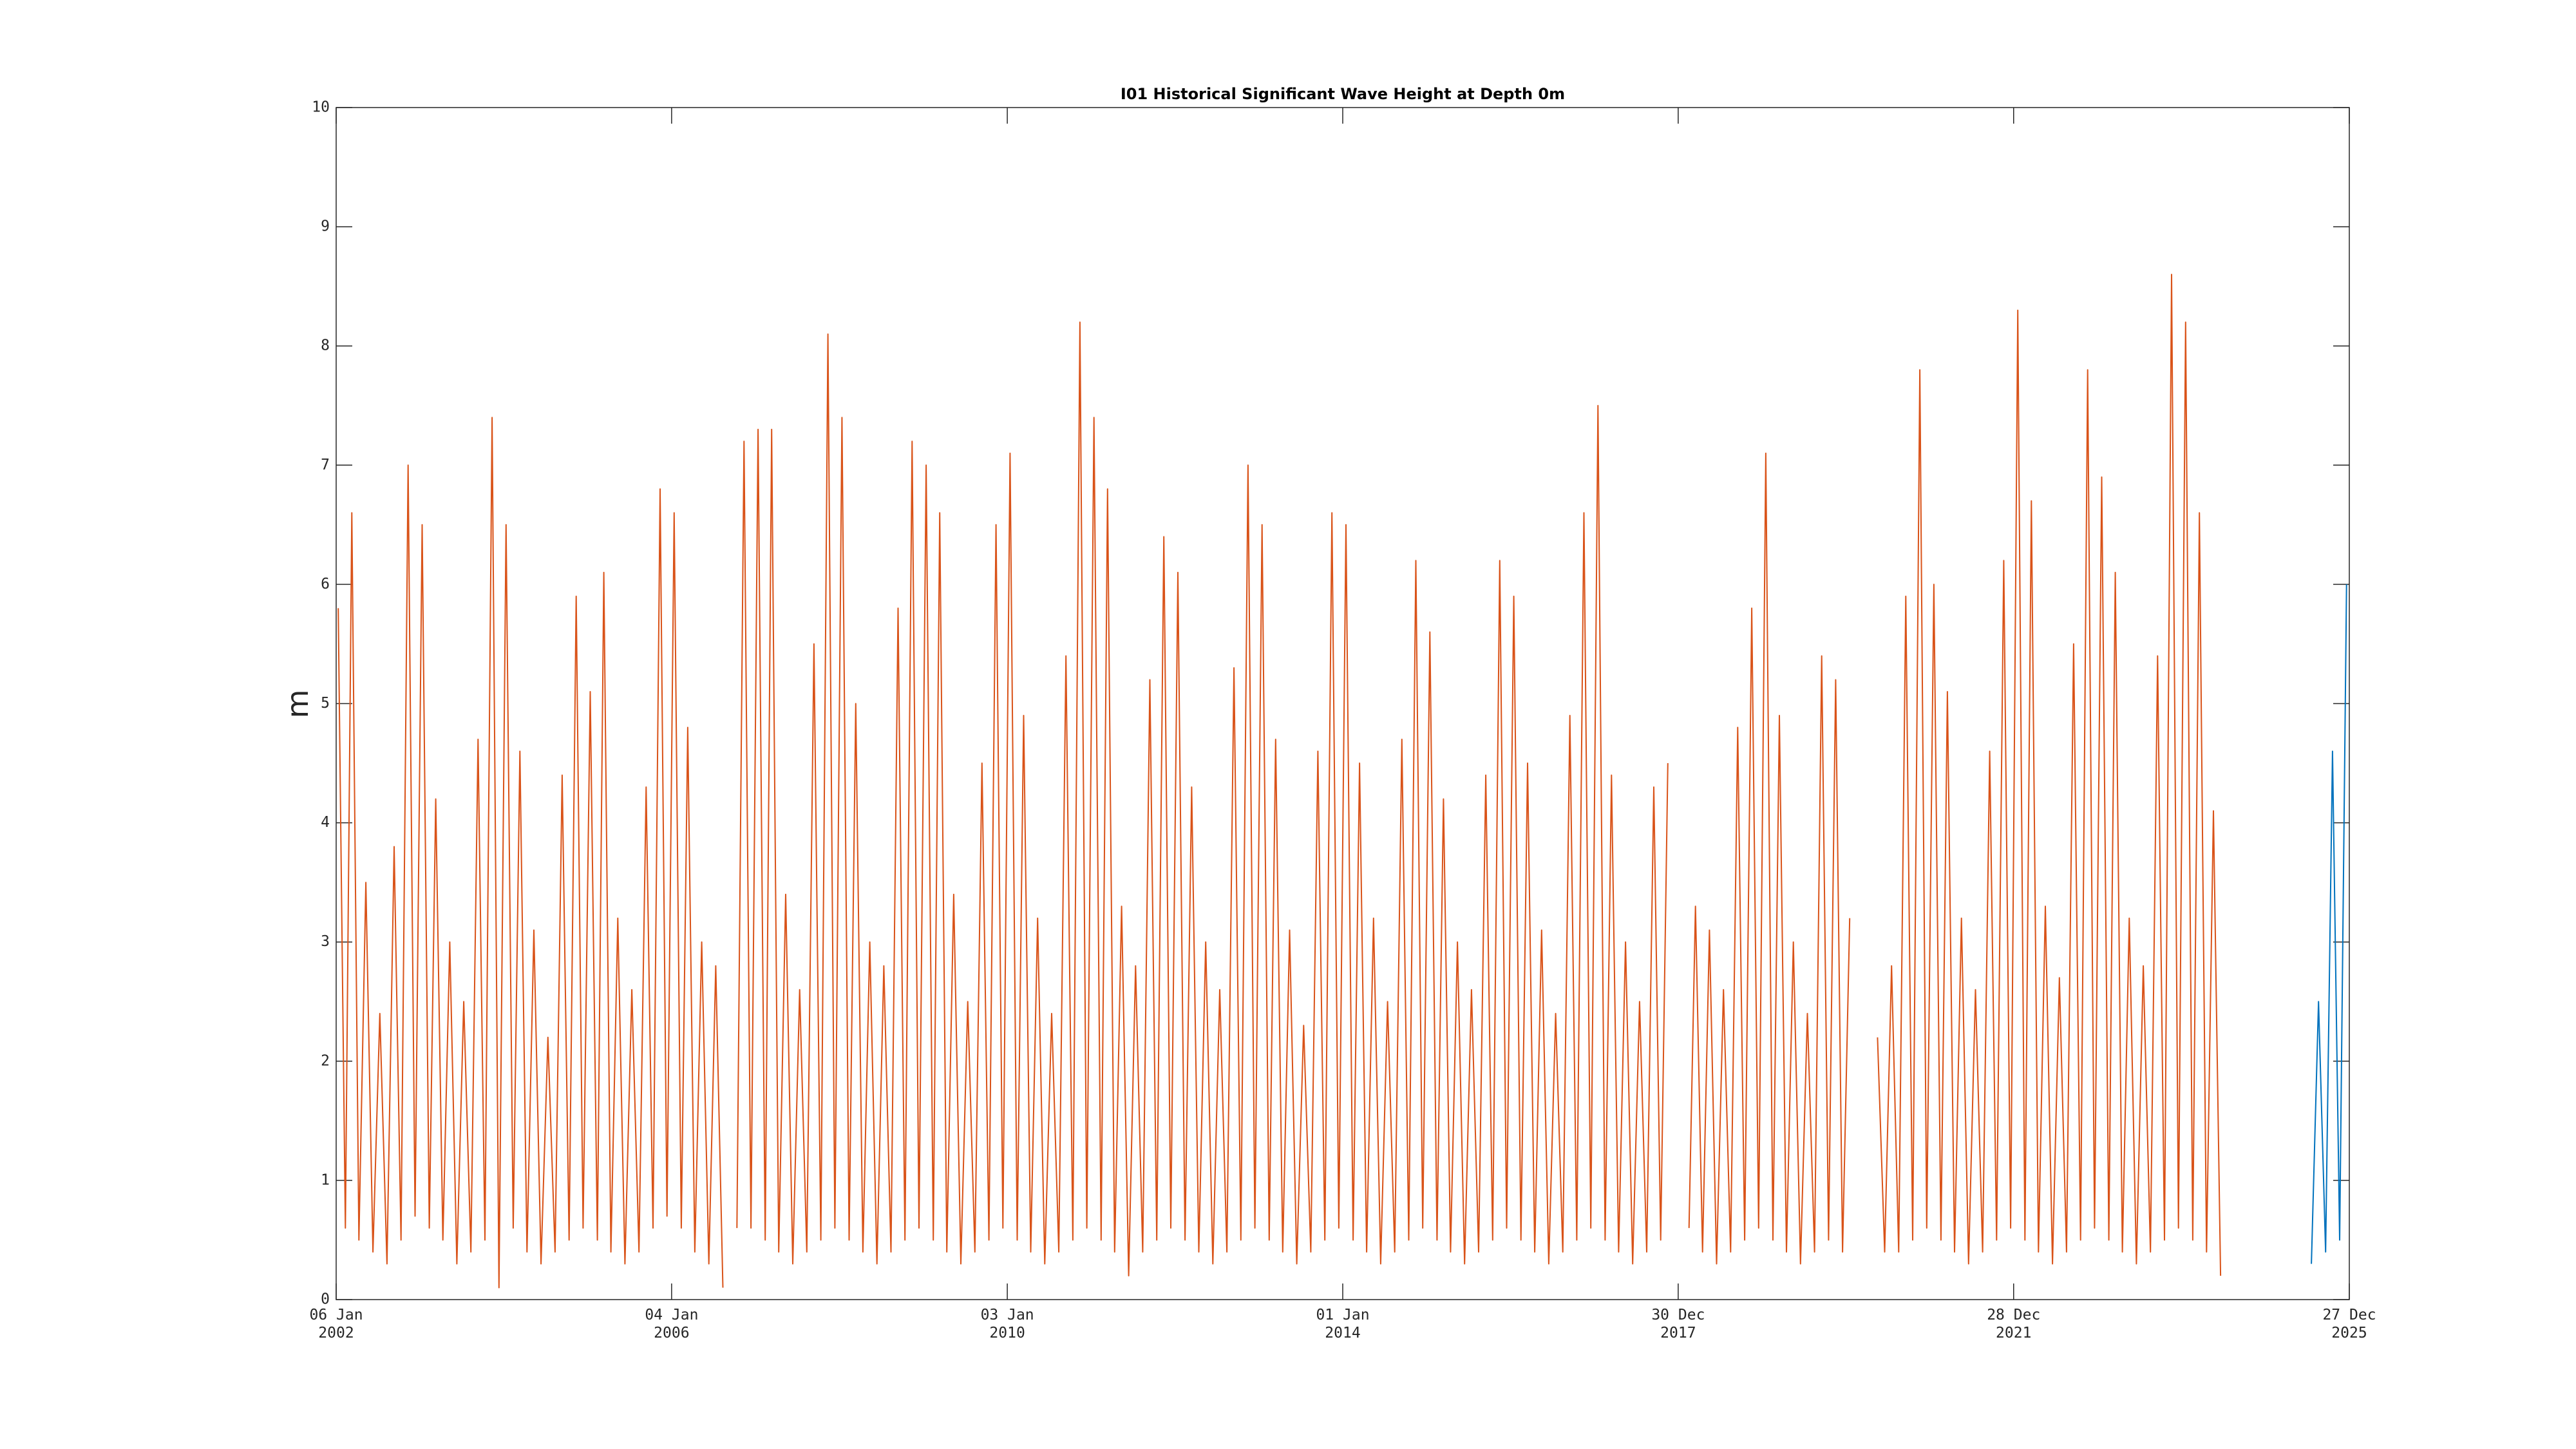  I want to click on x-tick-label: 06 Jan 2002, so click(336, 1324).